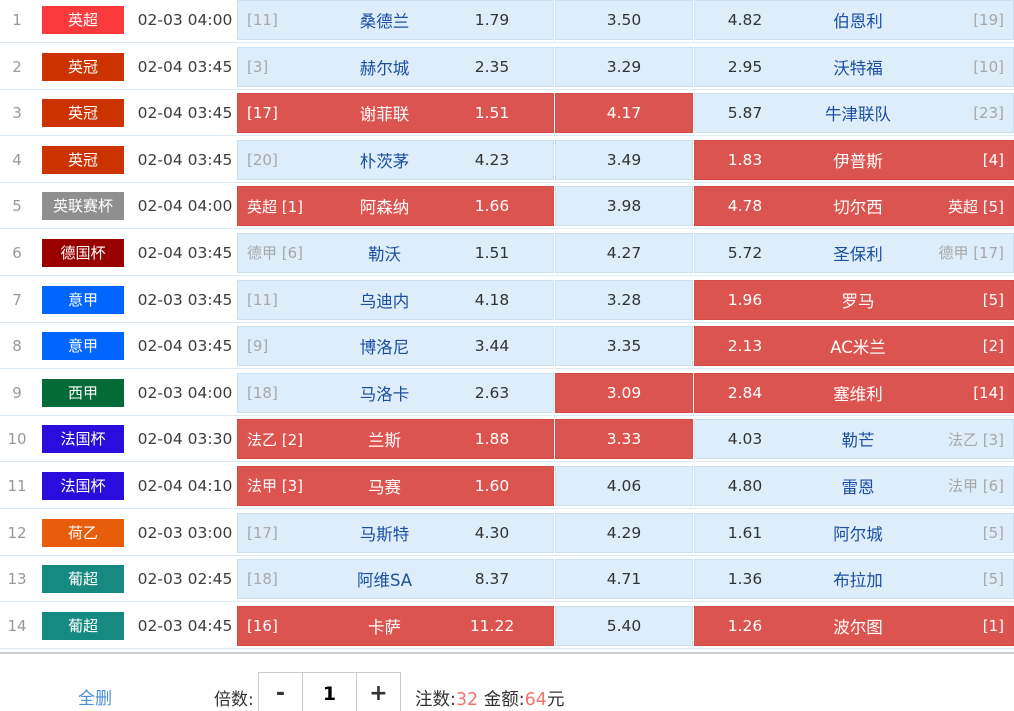  Describe the element at coordinates (280, 694) in the screenshot. I see `decrease-multiplier-button: -` at that location.